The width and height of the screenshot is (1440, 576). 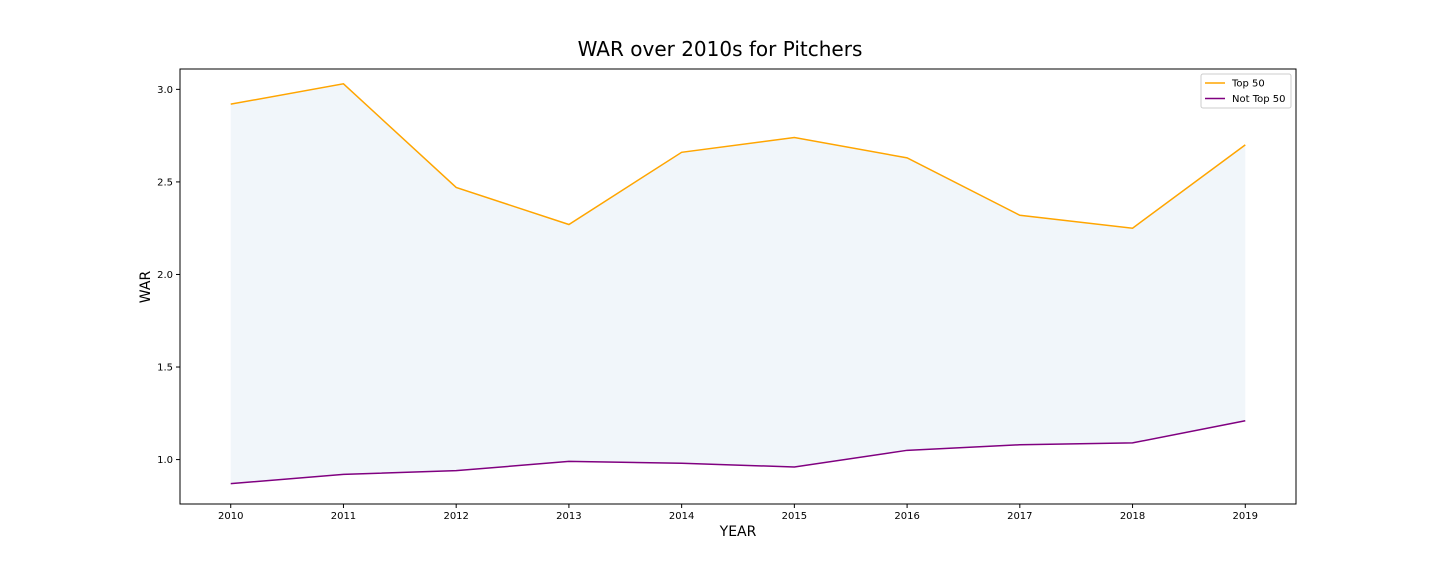 What do you see at coordinates (794, 516) in the screenshot?
I see `x-tick-label: 2015` at bounding box center [794, 516].